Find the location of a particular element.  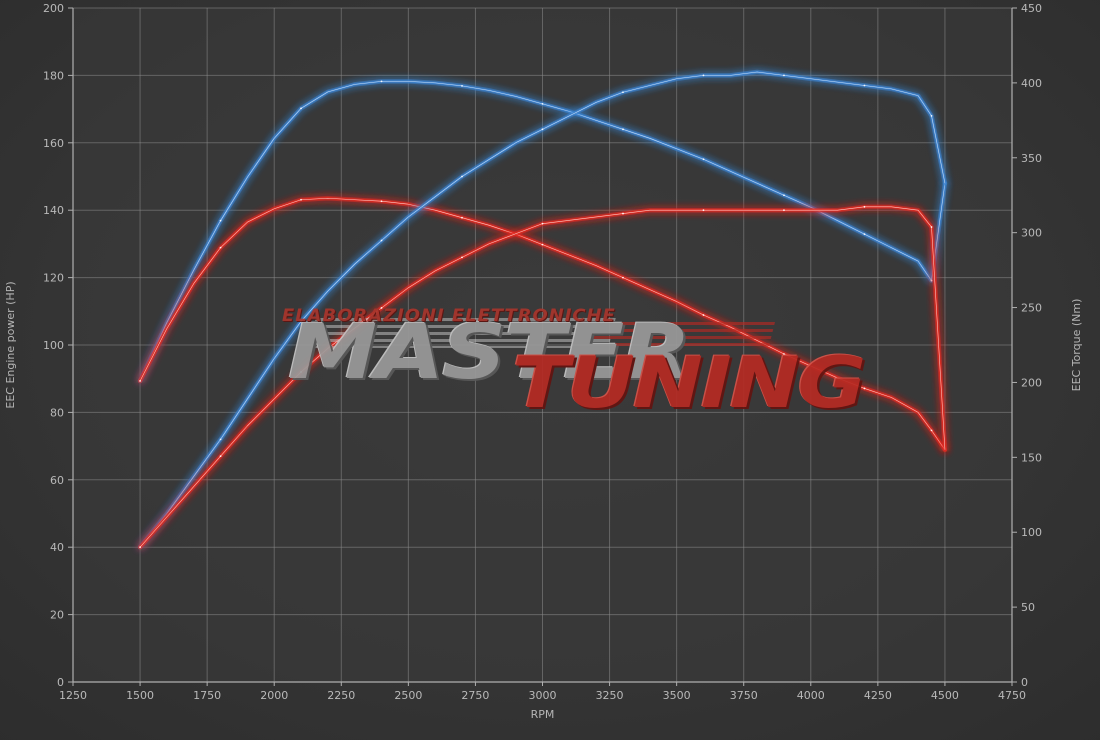

xtick-label: 1250 is located at coordinates (73, 695).